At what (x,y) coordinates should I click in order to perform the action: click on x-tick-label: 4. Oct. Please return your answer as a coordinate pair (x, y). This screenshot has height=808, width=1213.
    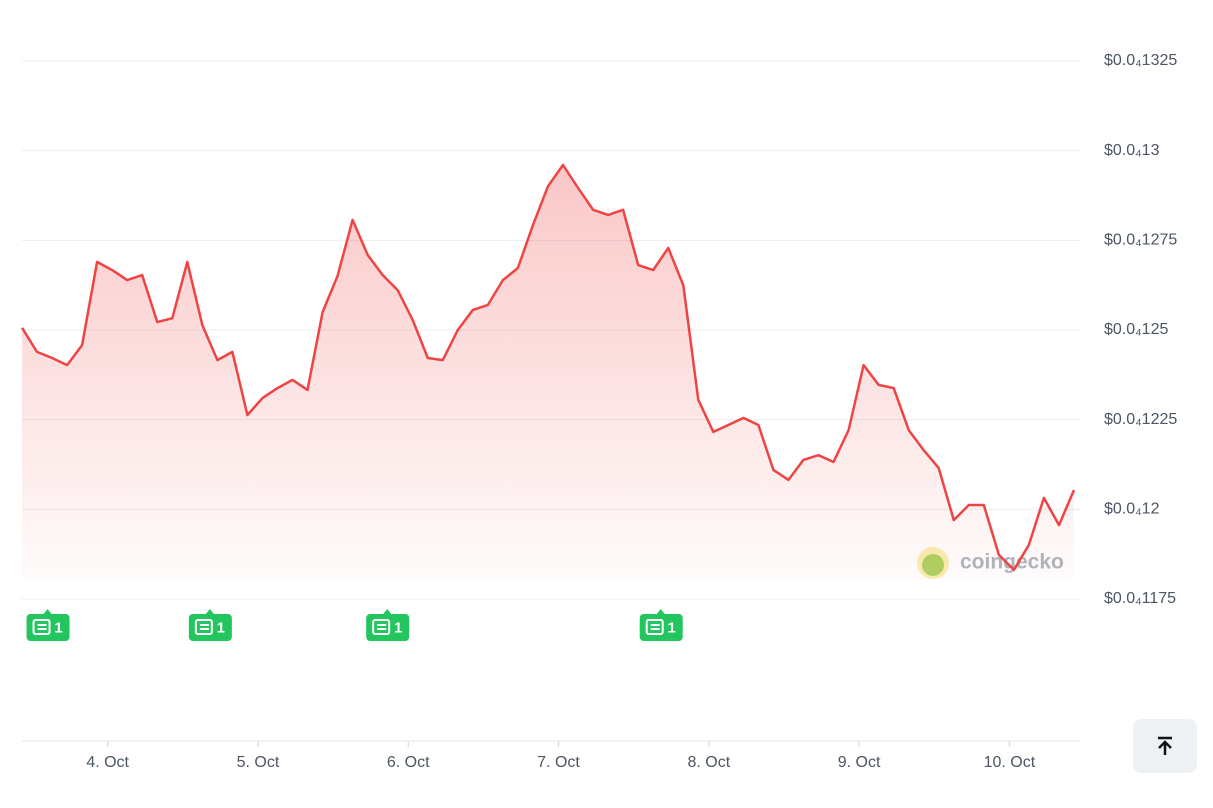
    Looking at the image, I should click on (107, 762).